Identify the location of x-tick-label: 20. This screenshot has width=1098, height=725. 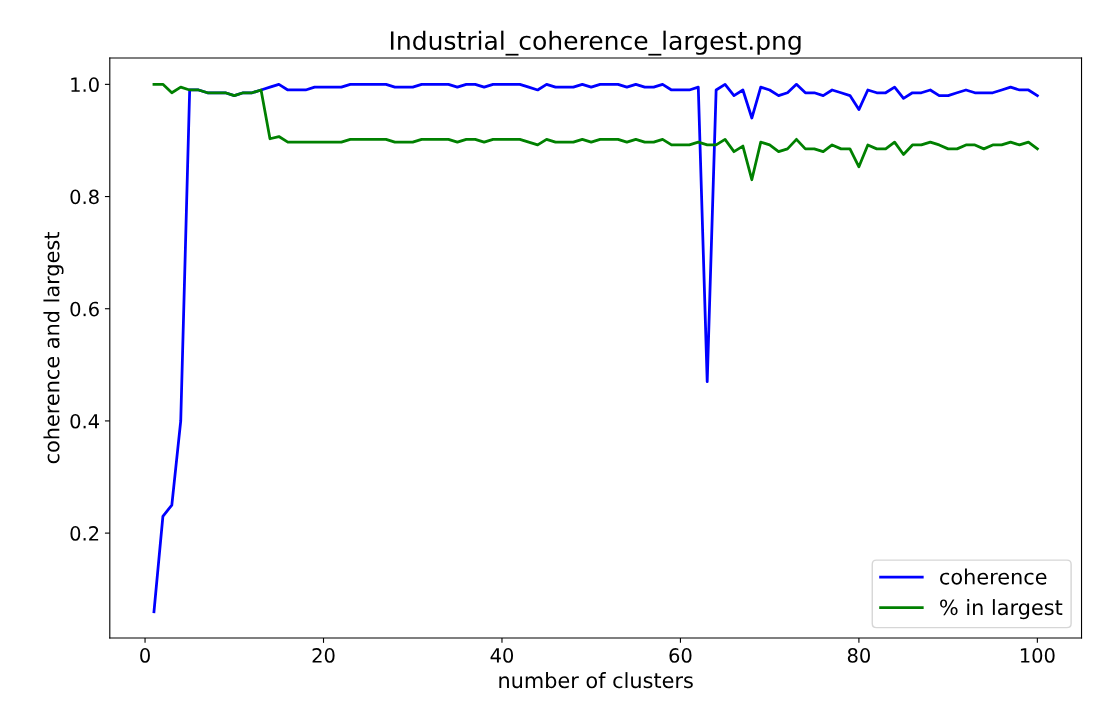
(323, 655).